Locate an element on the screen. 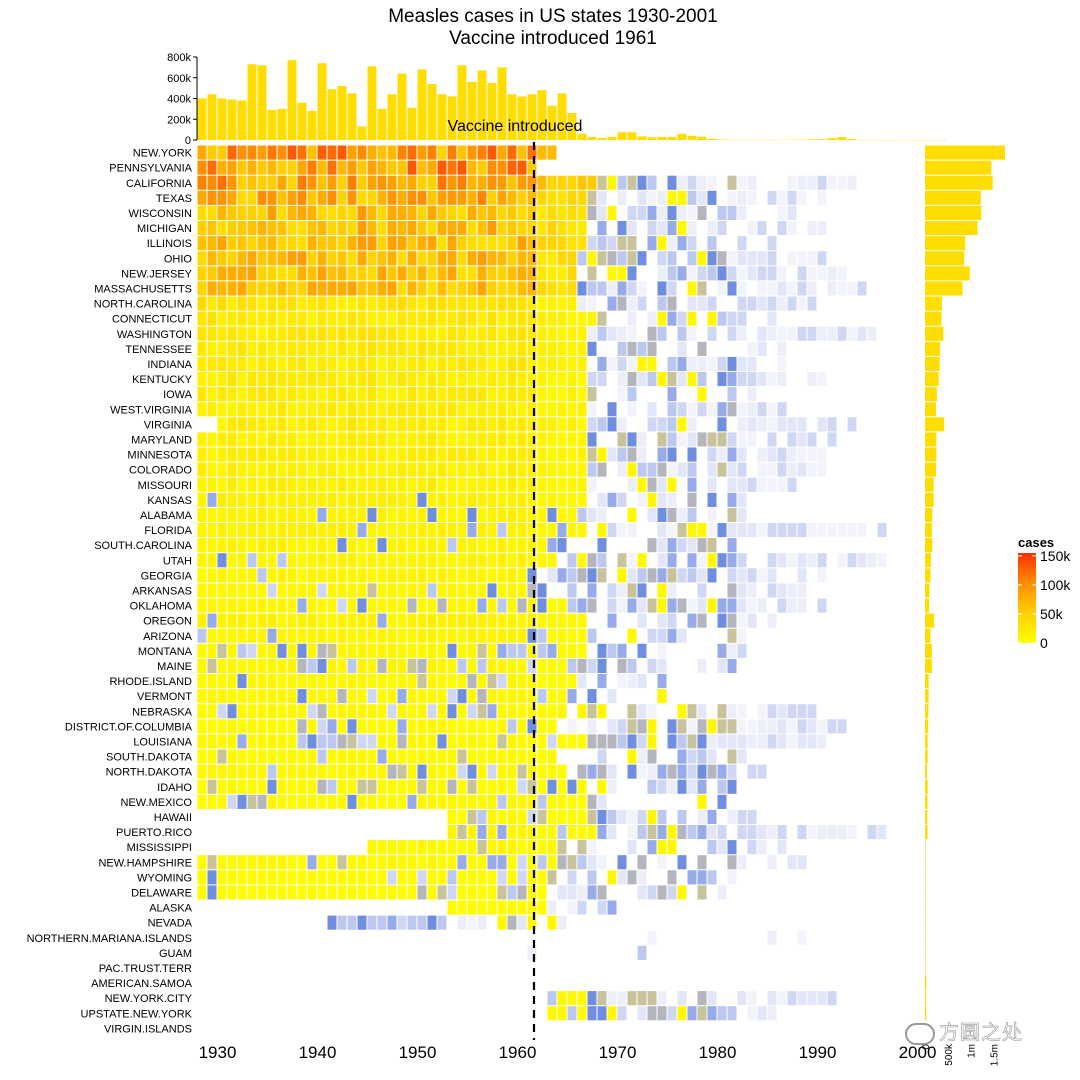  x-axis-tick-label: 2000 is located at coordinates (918, 1052).